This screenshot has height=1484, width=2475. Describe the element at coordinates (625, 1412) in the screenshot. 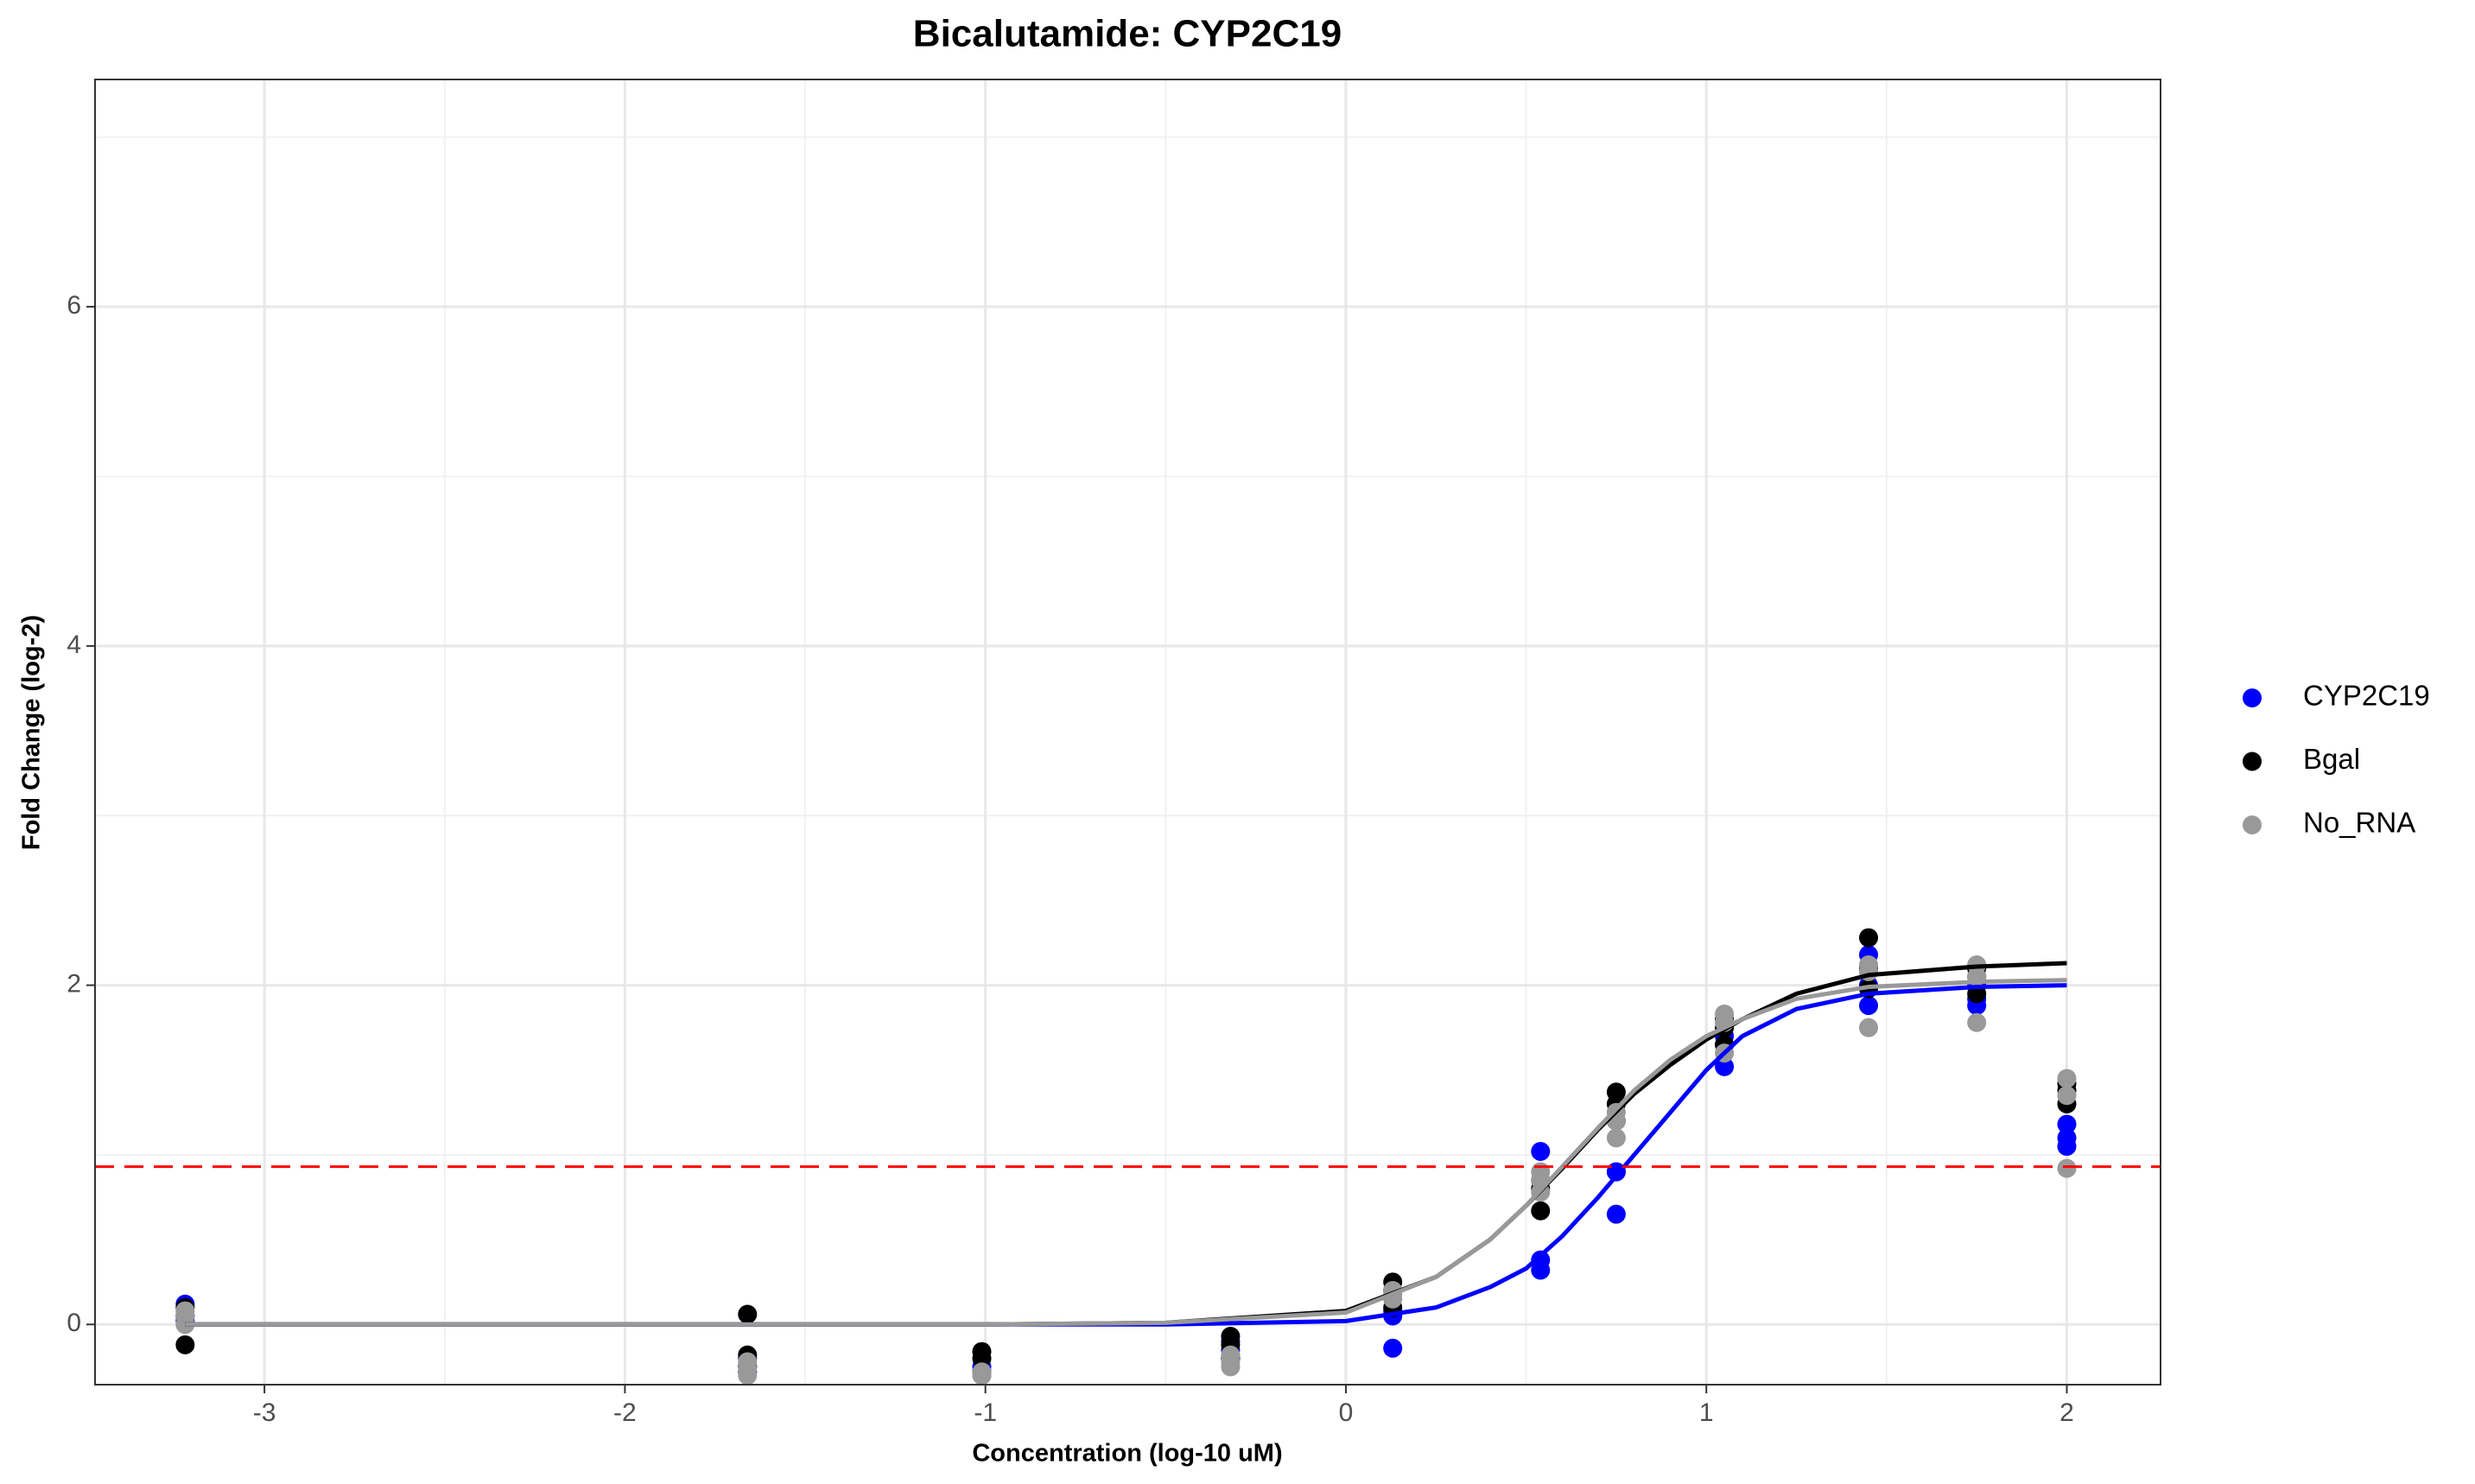

I see `x-tick-label: -2` at that location.